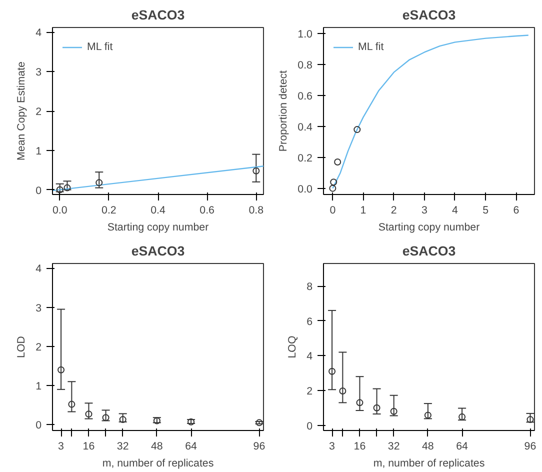  What do you see at coordinates (305, 189) in the screenshot?
I see `y-tick-label: 0.0` at bounding box center [305, 189].